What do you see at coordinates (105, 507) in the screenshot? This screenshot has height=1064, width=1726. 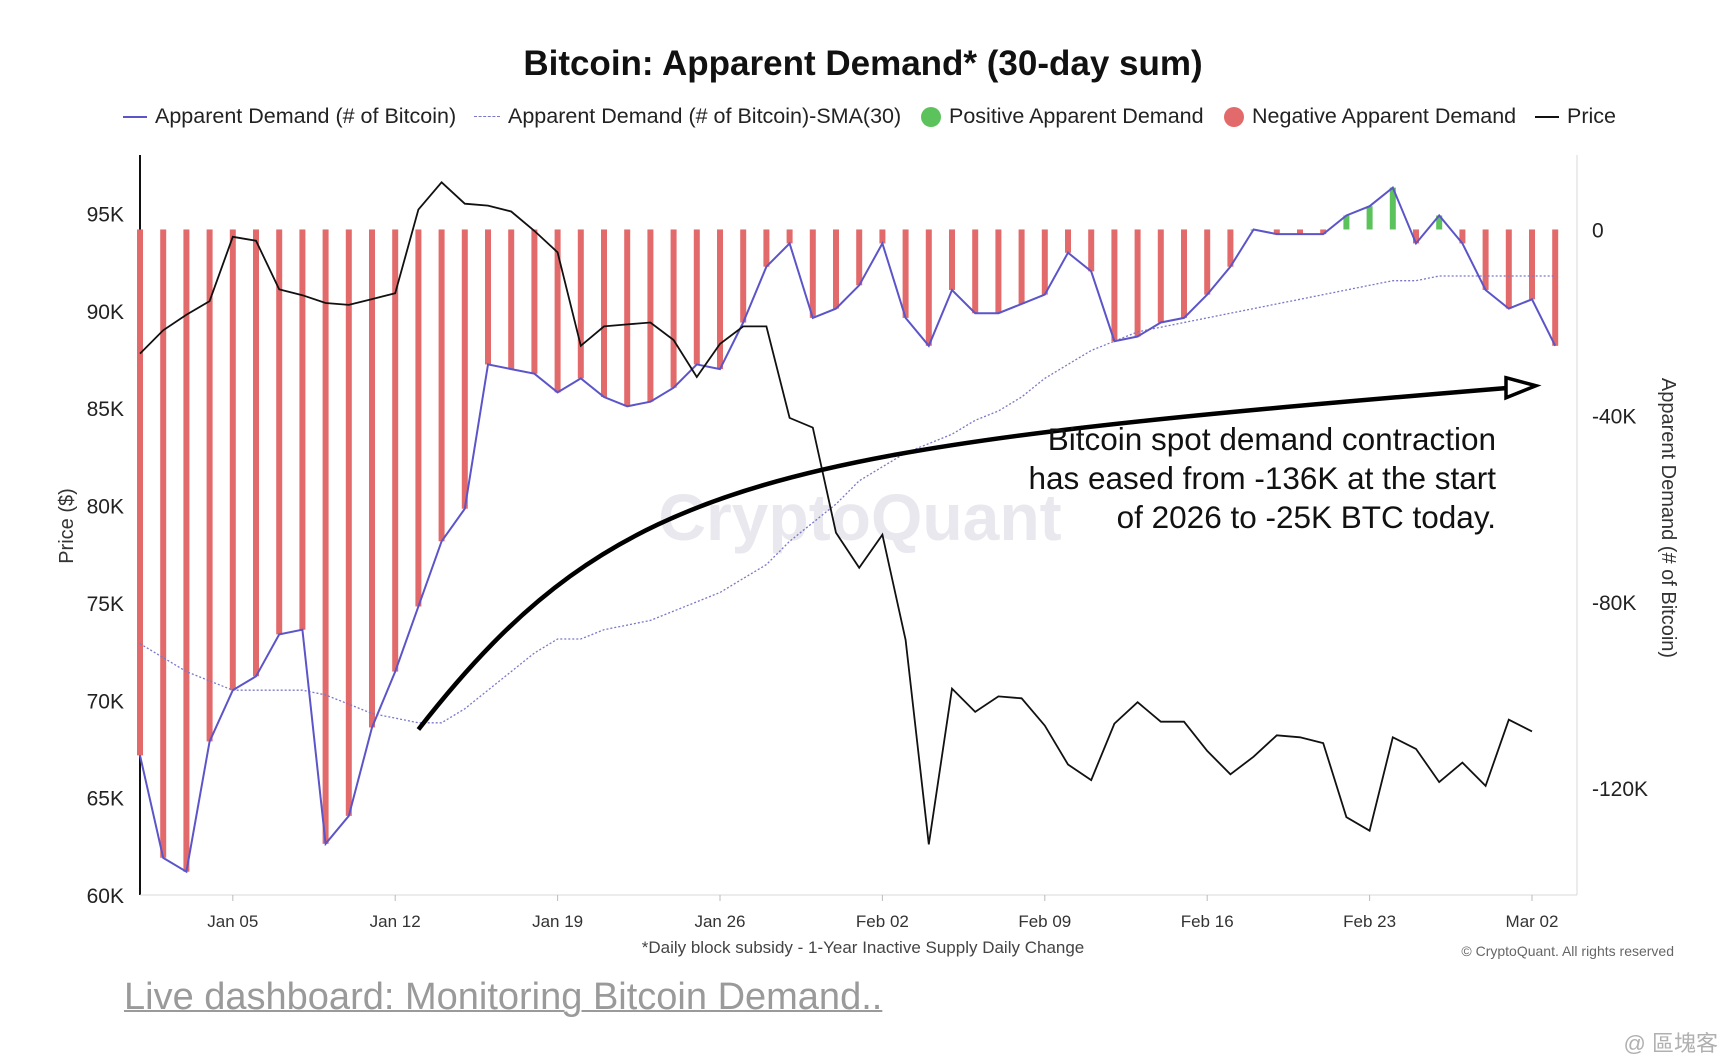 I see `left-tick-label: 80K` at bounding box center [105, 507].